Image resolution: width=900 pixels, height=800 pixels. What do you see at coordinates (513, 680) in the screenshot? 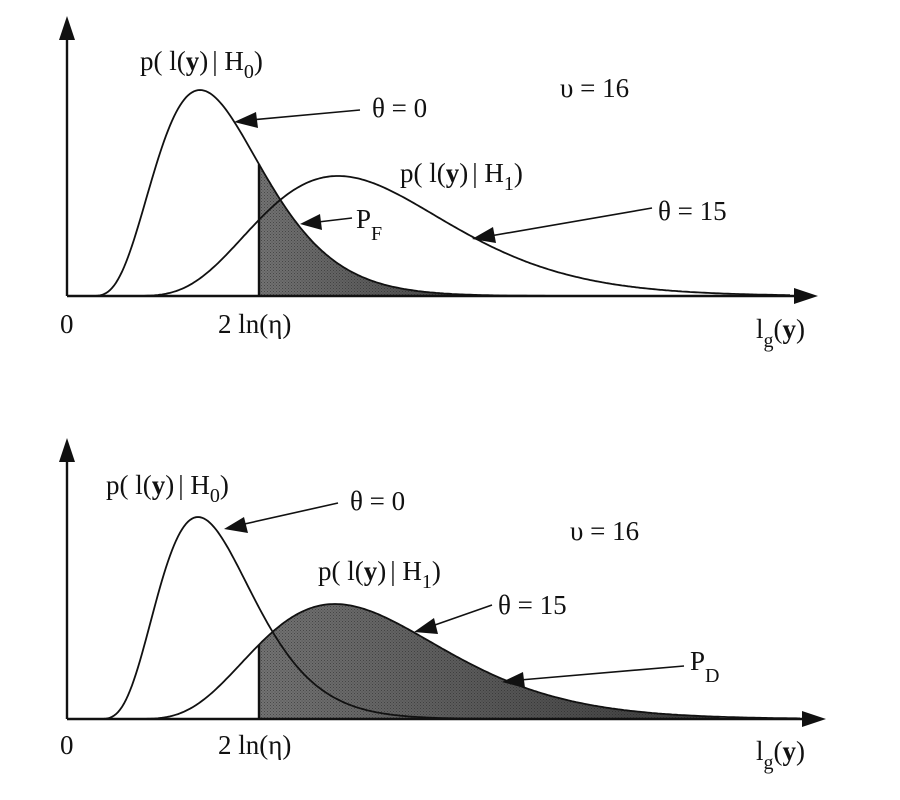
I see `pd-arrowhead-icon` at bounding box center [513, 680].